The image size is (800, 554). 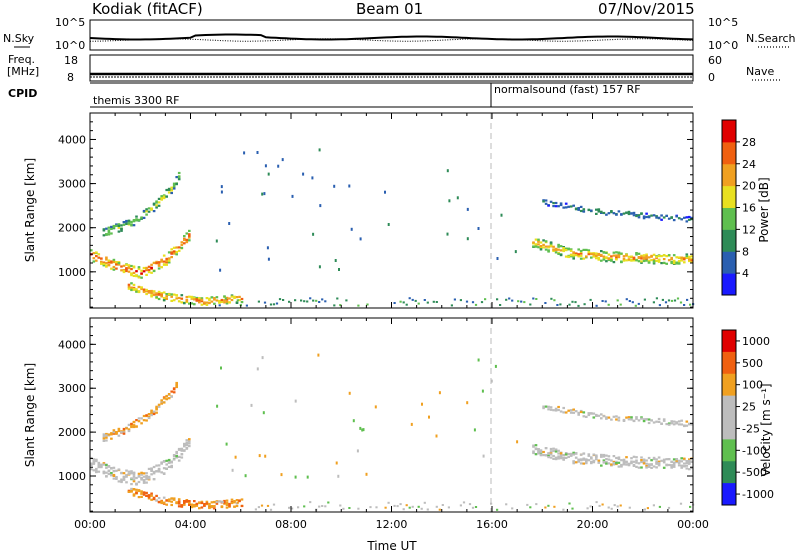 I want to click on colorbar-tick-label: 500, so click(x=752, y=363).